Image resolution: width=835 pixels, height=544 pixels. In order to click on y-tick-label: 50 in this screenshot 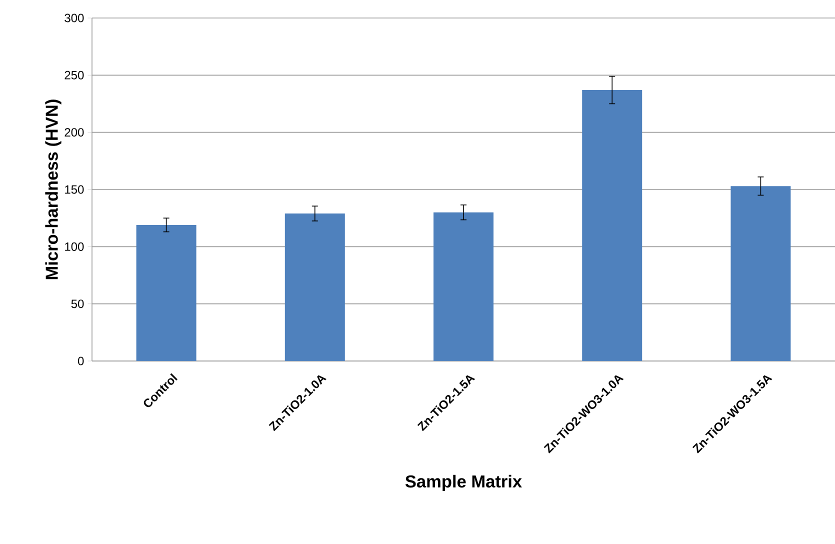, I will do `click(77, 304)`.